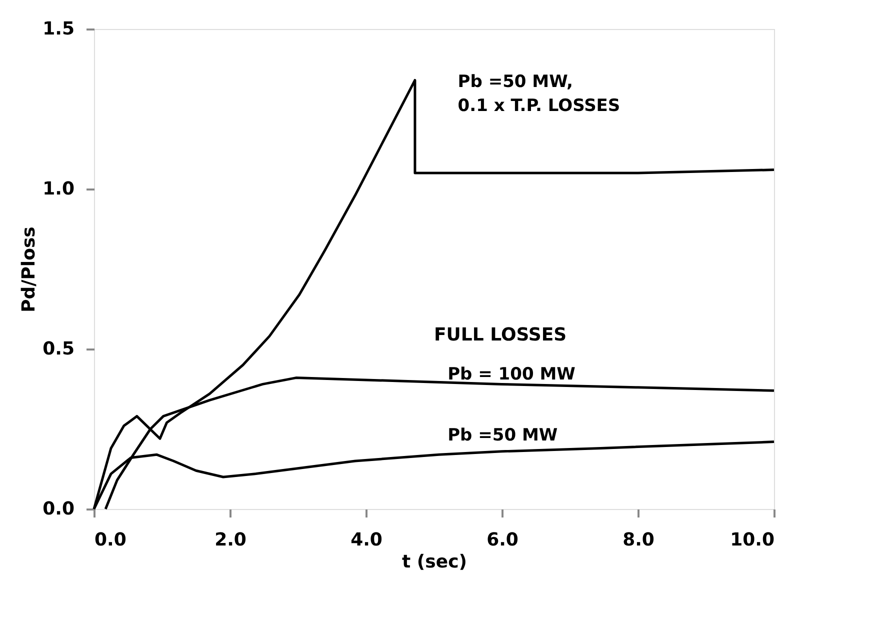 The height and width of the screenshot is (641, 890). Describe the element at coordinates (58, 189) in the screenshot. I see `y-tick-label: 1.0` at that location.